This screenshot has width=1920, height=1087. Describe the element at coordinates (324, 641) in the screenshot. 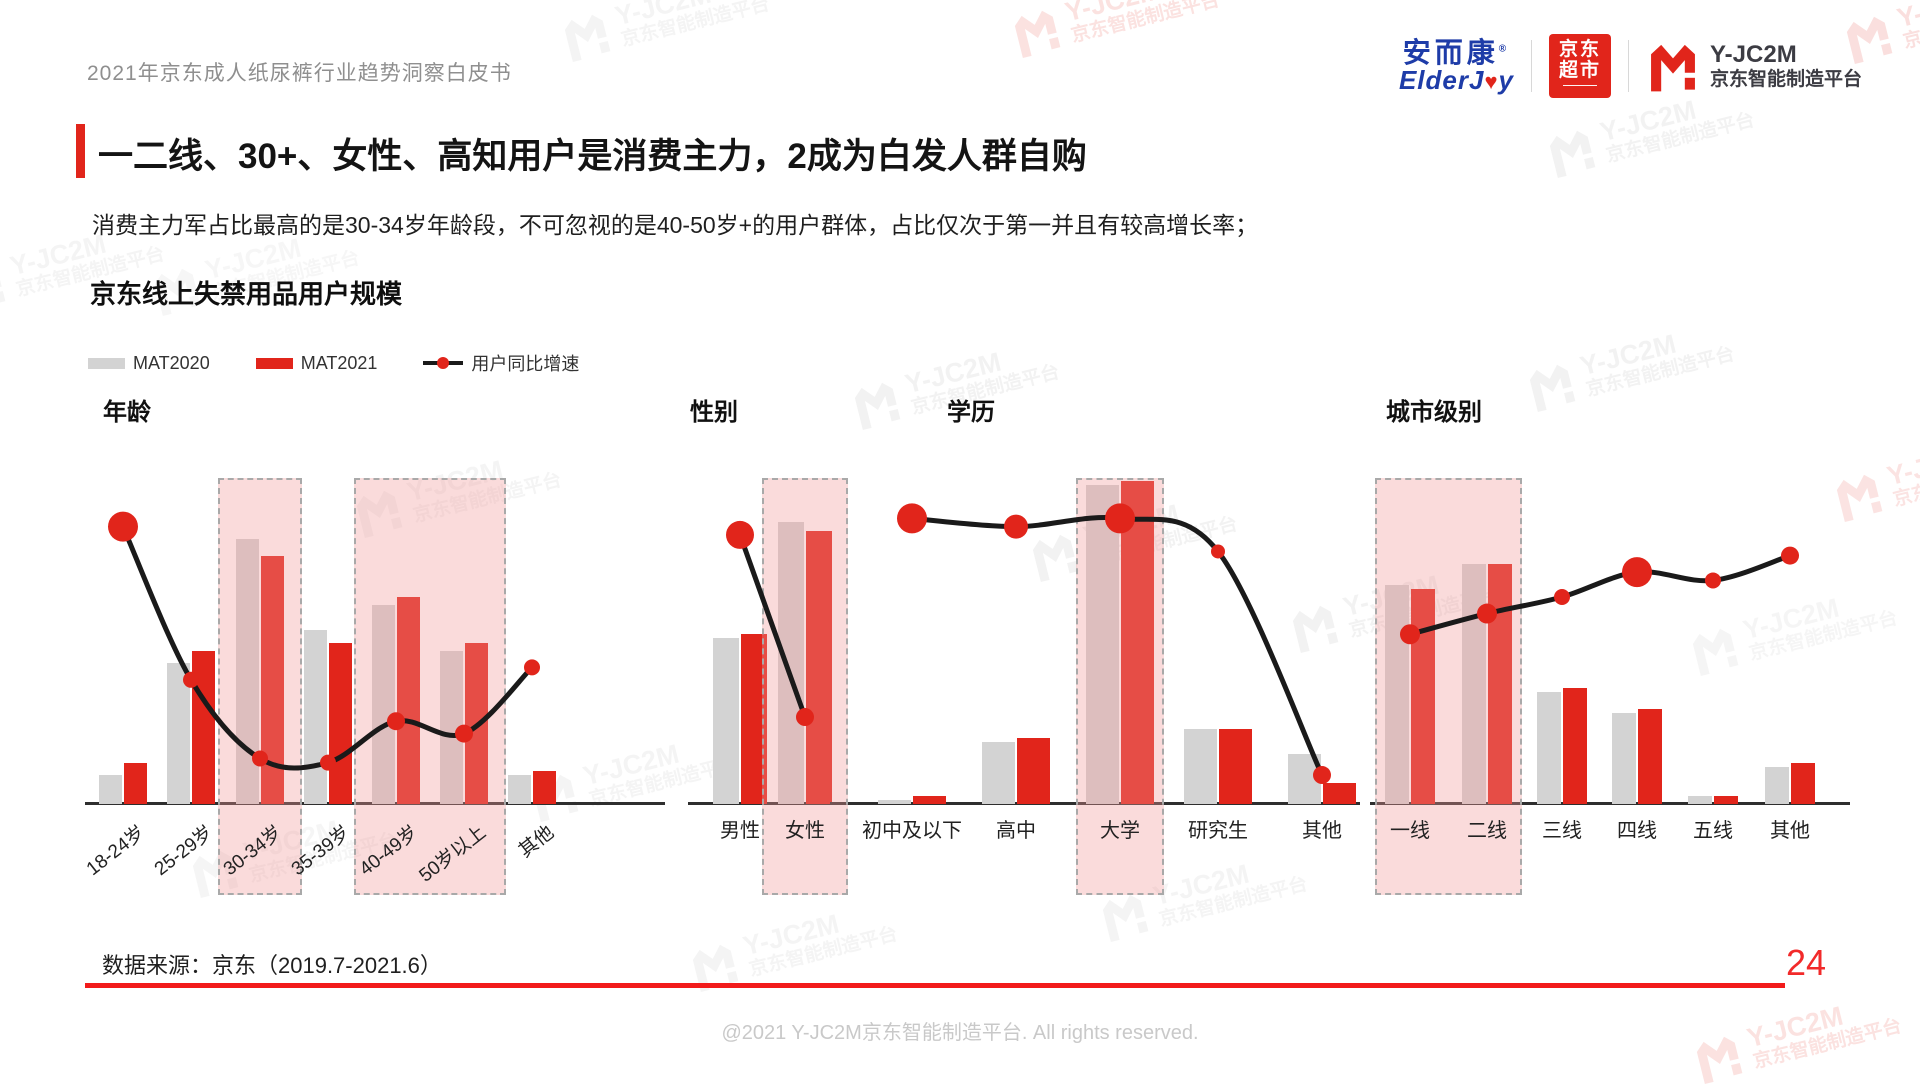

I see `growth-line-age` at that location.